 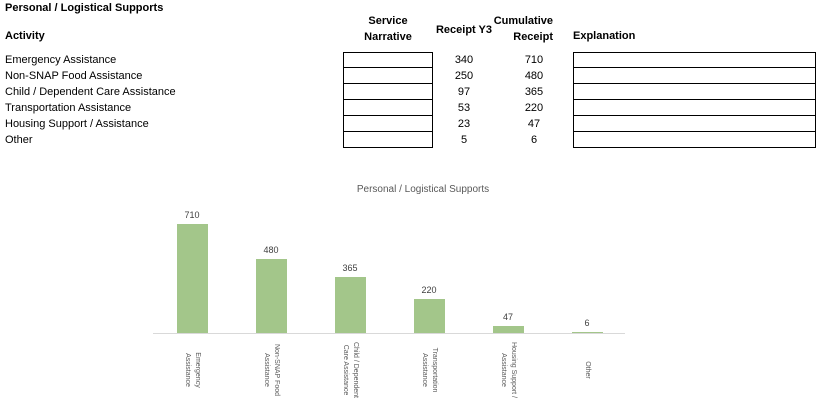 What do you see at coordinates (534, 140) in the screenshot?
I see `cumulative-receipt-value: 6` at bounding box center [534, 140].